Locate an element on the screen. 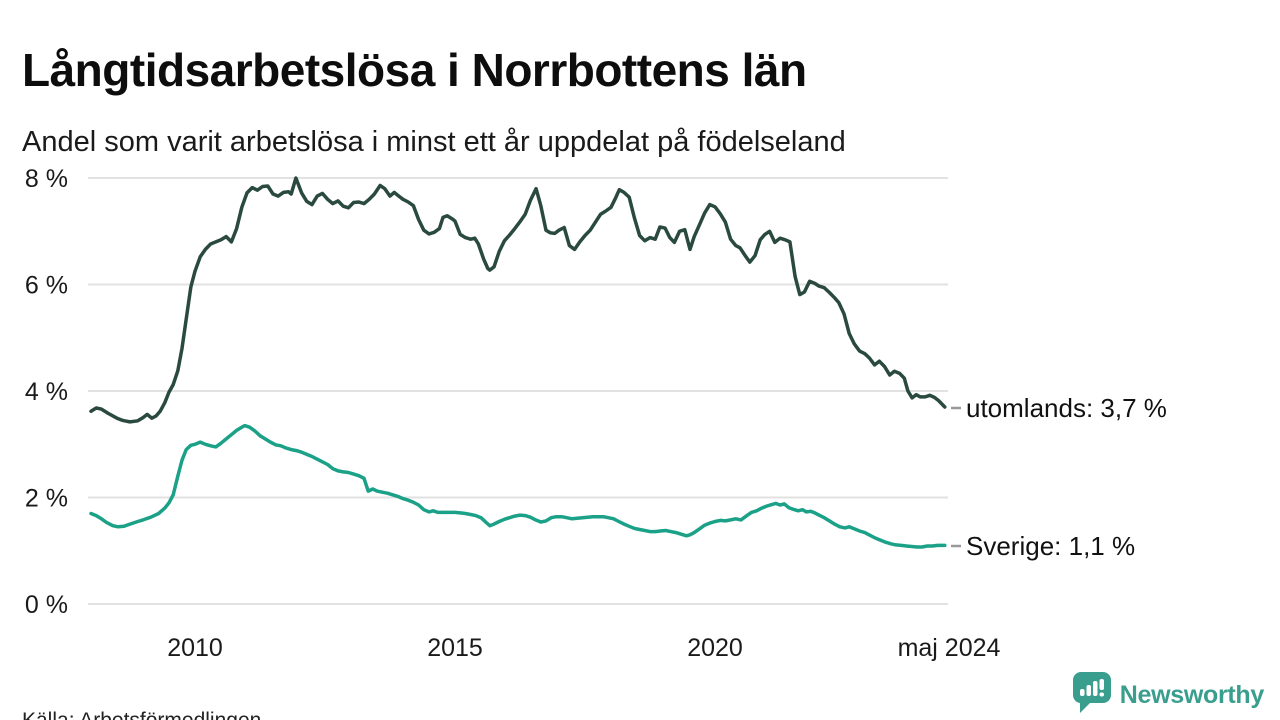 This screenshot has height=720, width=1280. page-title: Långtidsarbetslösa i Norrbottens län is located at coordinates (414, 69).